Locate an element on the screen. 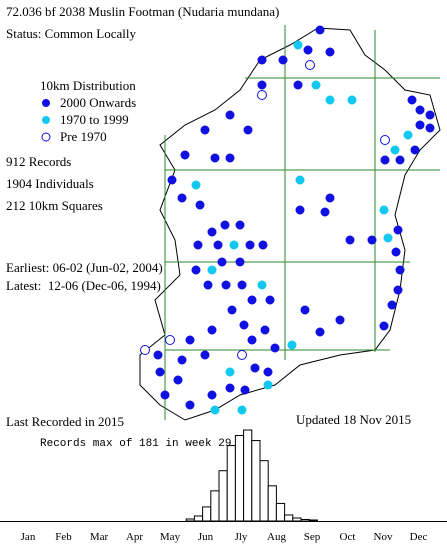  earliest: Earliest: 06-02 (Jun-02, 2004) is located at coordinates (84, 267).